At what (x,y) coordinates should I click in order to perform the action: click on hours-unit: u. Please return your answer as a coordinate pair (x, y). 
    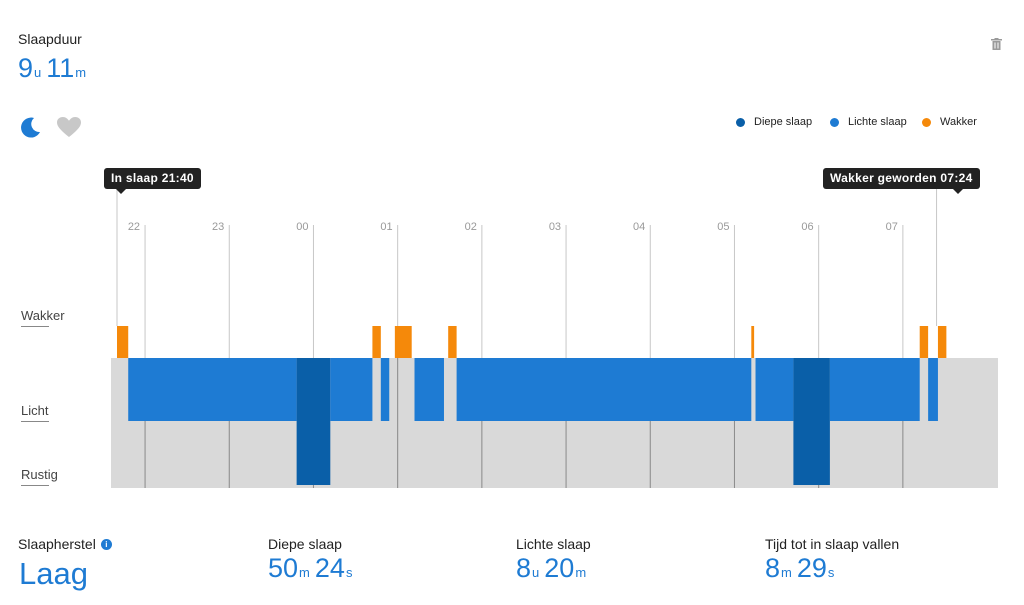
    Looking at the image, I should click on (38, 72).